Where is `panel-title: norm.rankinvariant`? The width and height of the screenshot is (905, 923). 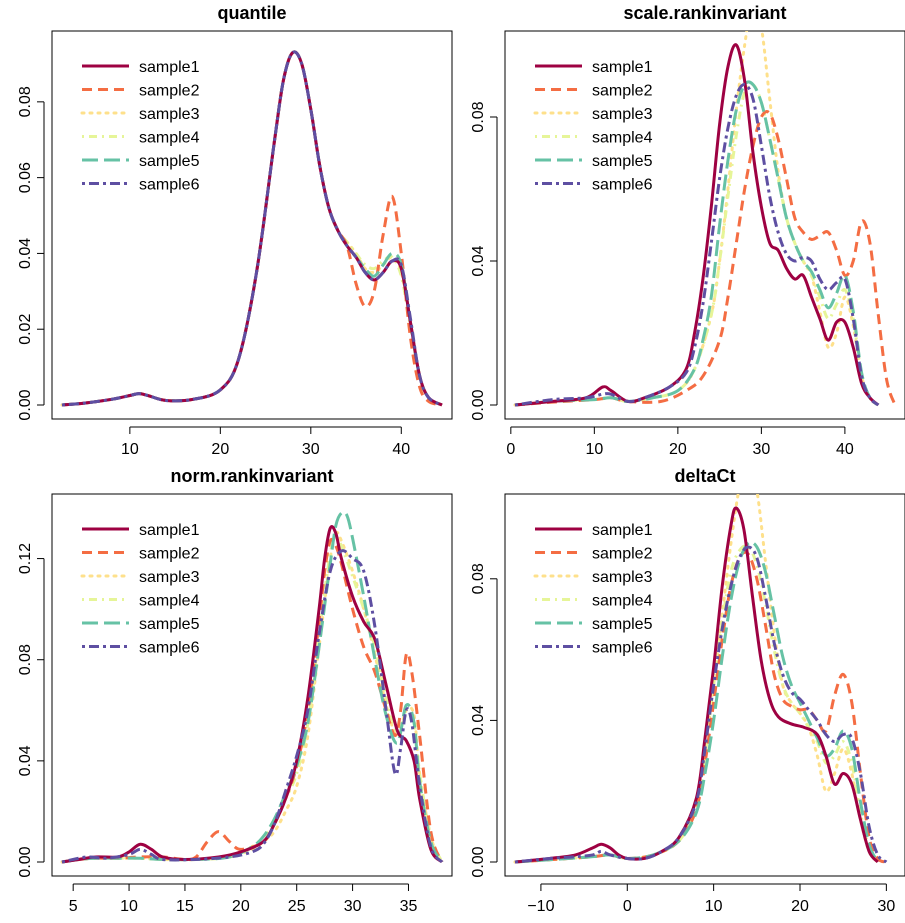
panel-title: norm.rankinvariant is located at coordinates (251, 476).